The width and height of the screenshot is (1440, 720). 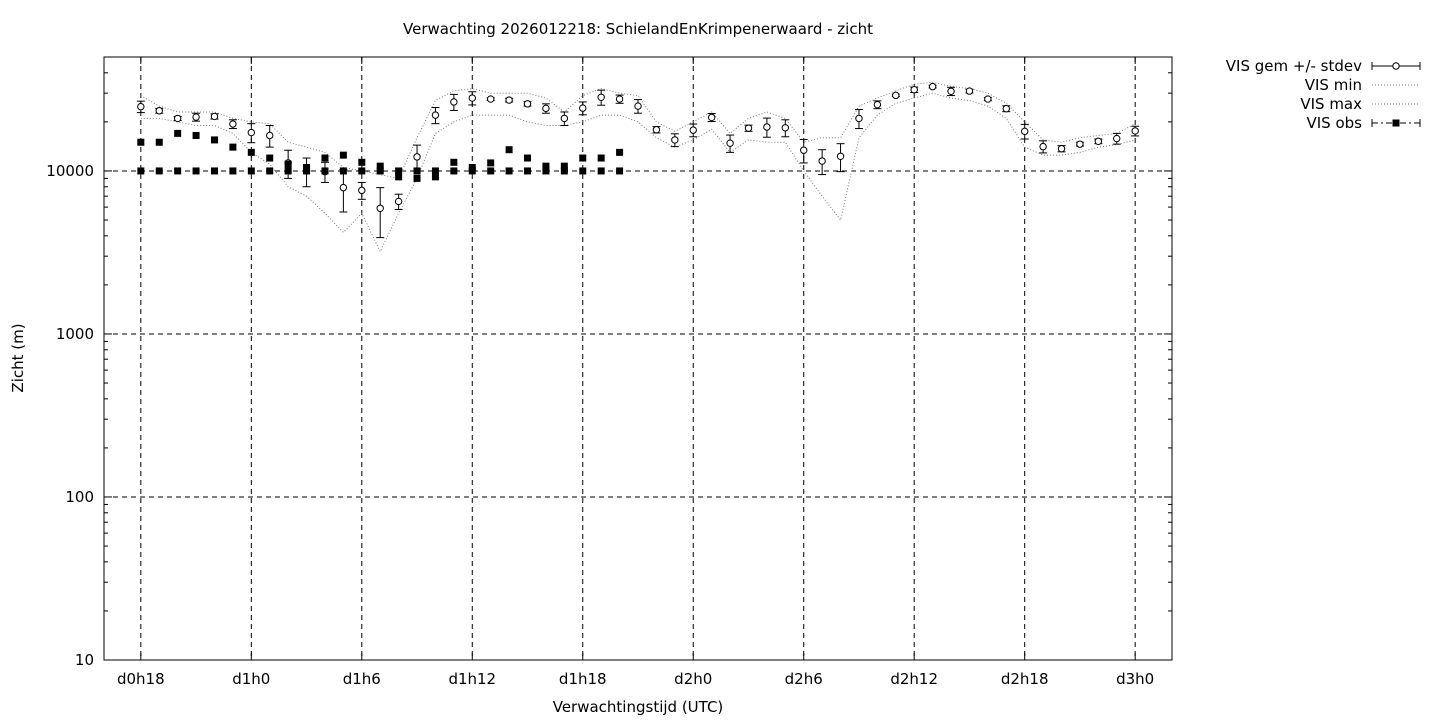 What do you see at coordinates (1396, 123) in the screenshot?
I see `legend-swatch-square` at bounding box center [1396, 123].